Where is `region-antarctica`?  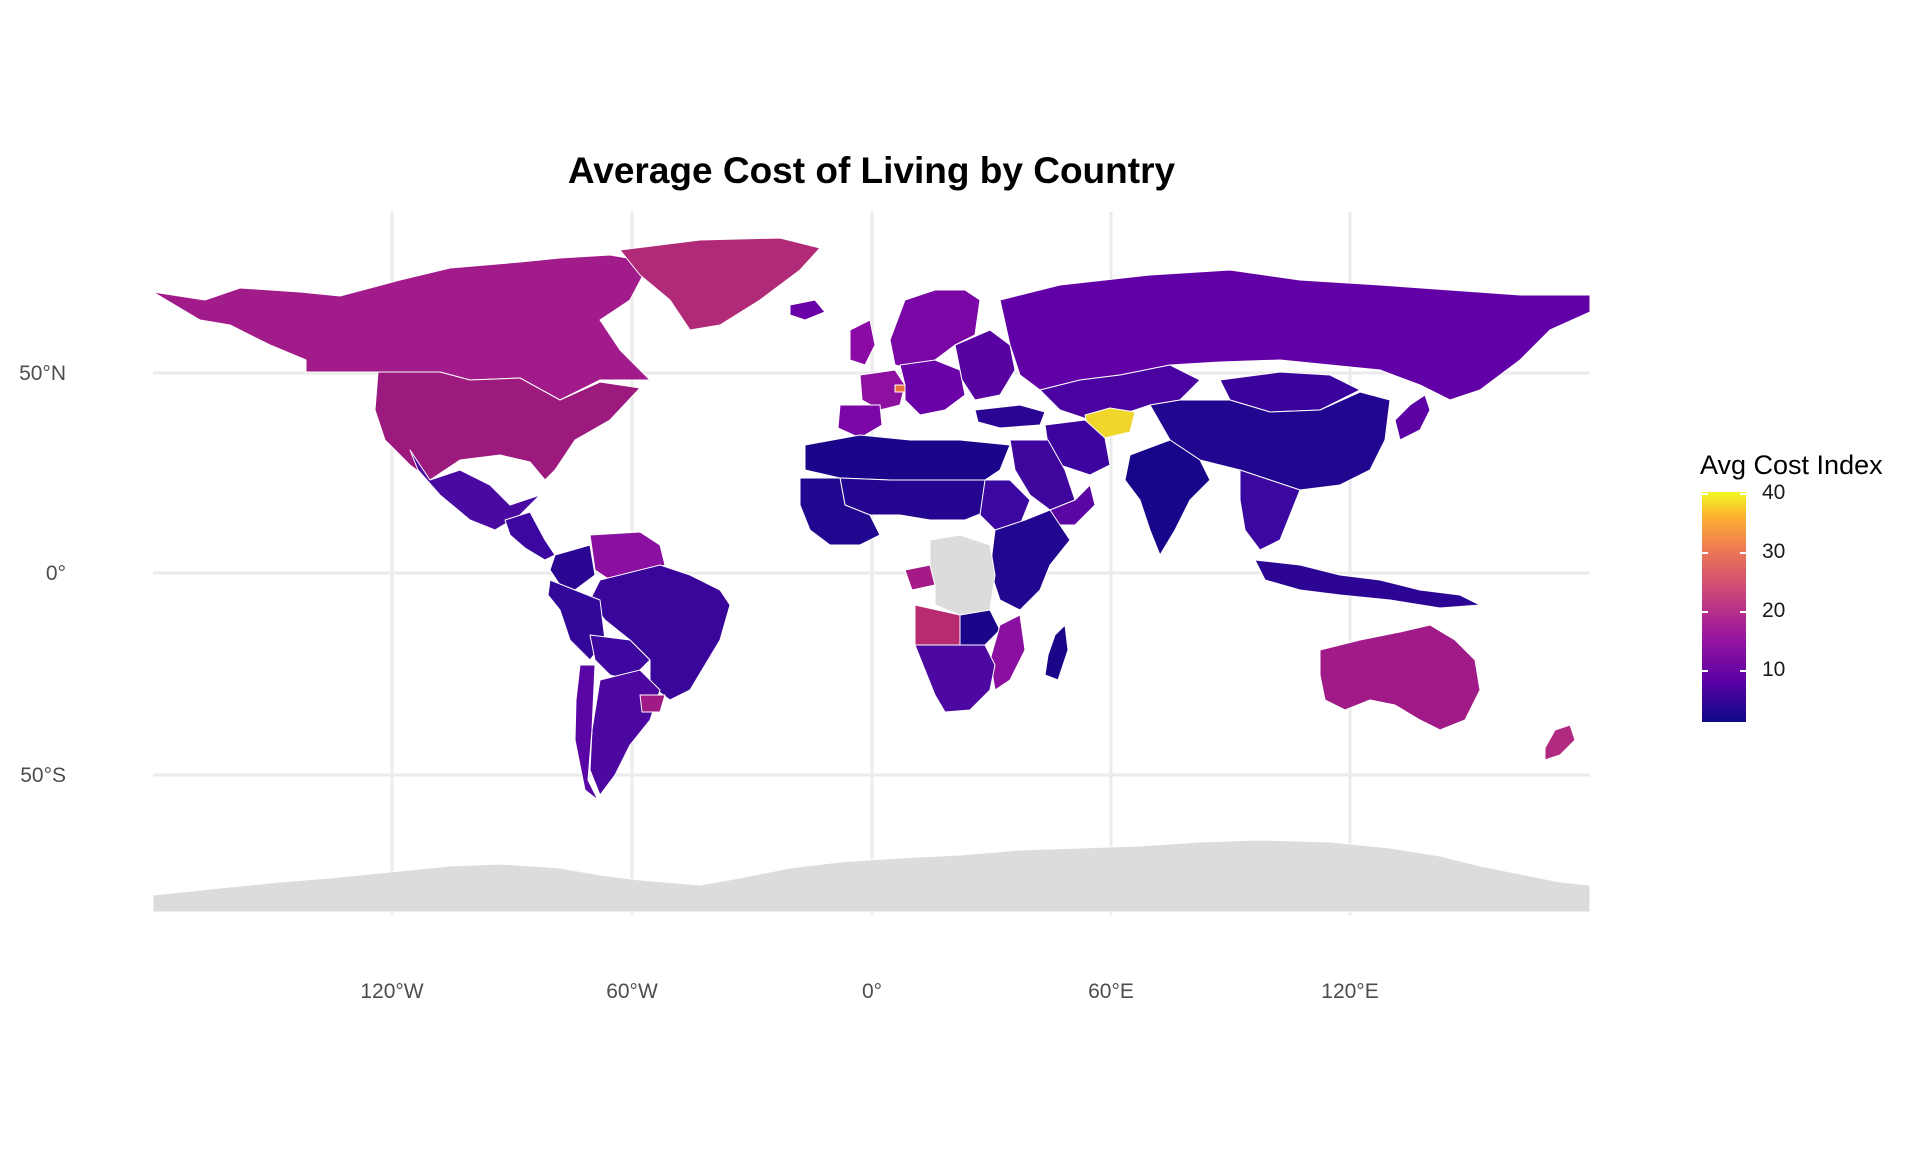
region-antarctica is located at coordinates (871, 876).